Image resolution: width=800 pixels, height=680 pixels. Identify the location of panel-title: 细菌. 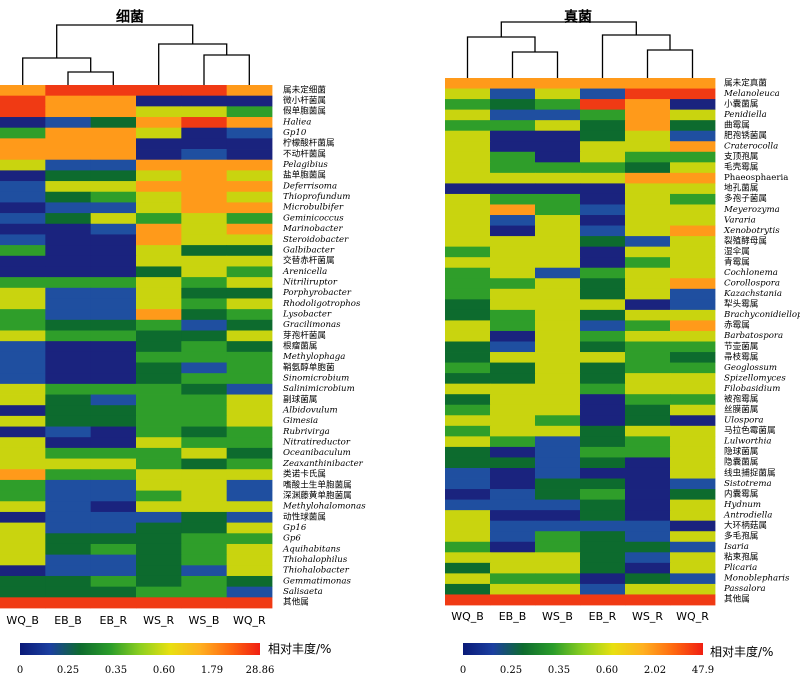
(130, 17).